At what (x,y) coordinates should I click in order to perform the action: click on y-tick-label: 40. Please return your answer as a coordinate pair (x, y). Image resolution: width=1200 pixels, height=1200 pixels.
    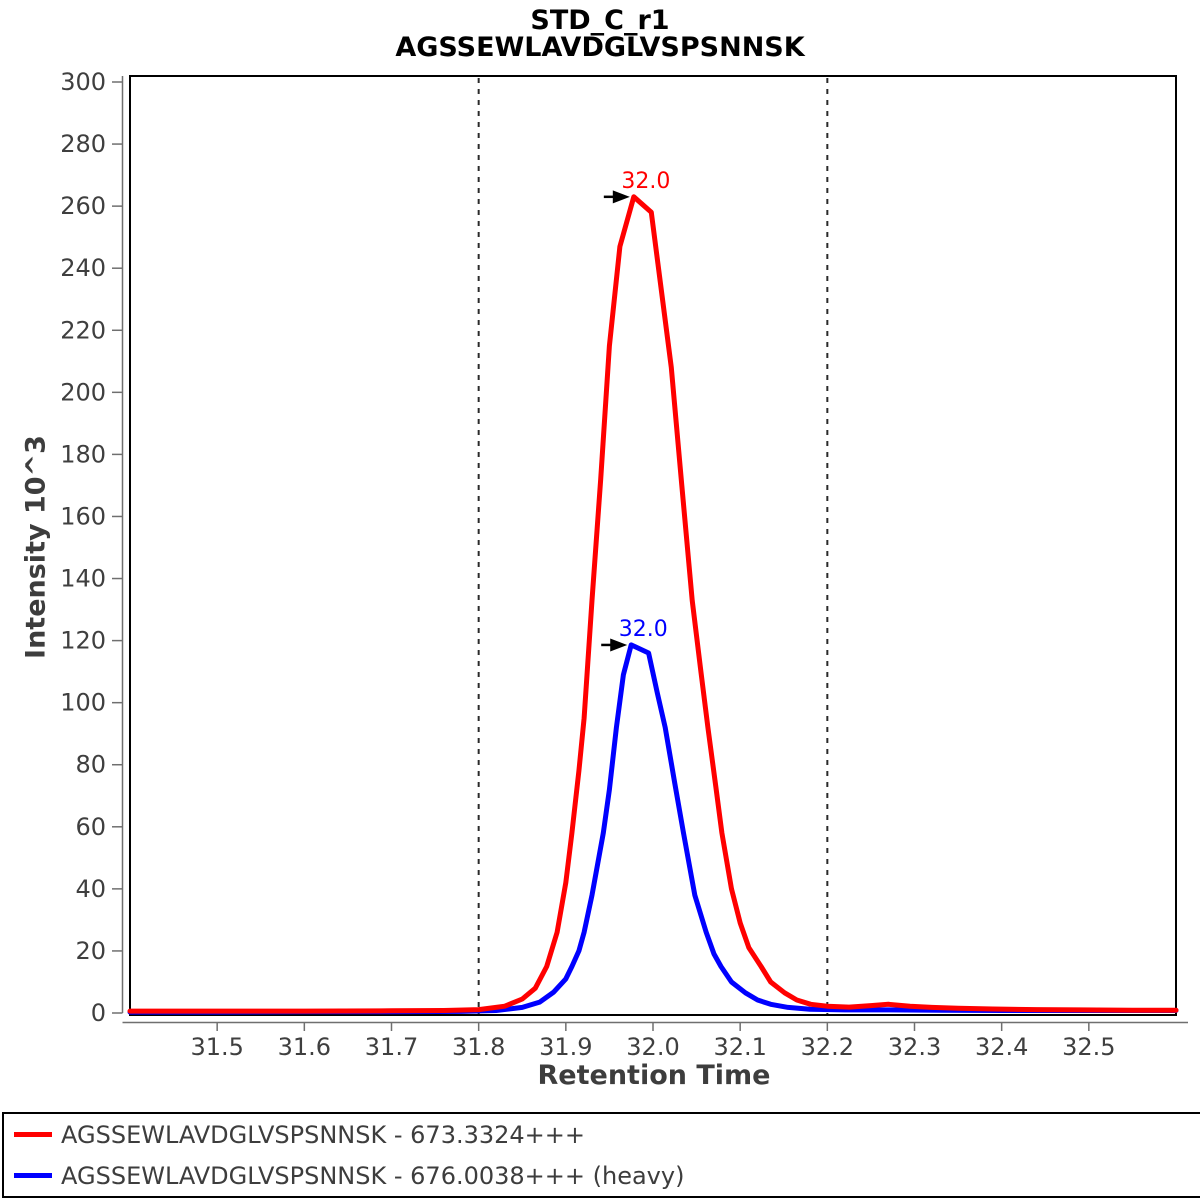
    Looking at the image, I should click on (90, 889).